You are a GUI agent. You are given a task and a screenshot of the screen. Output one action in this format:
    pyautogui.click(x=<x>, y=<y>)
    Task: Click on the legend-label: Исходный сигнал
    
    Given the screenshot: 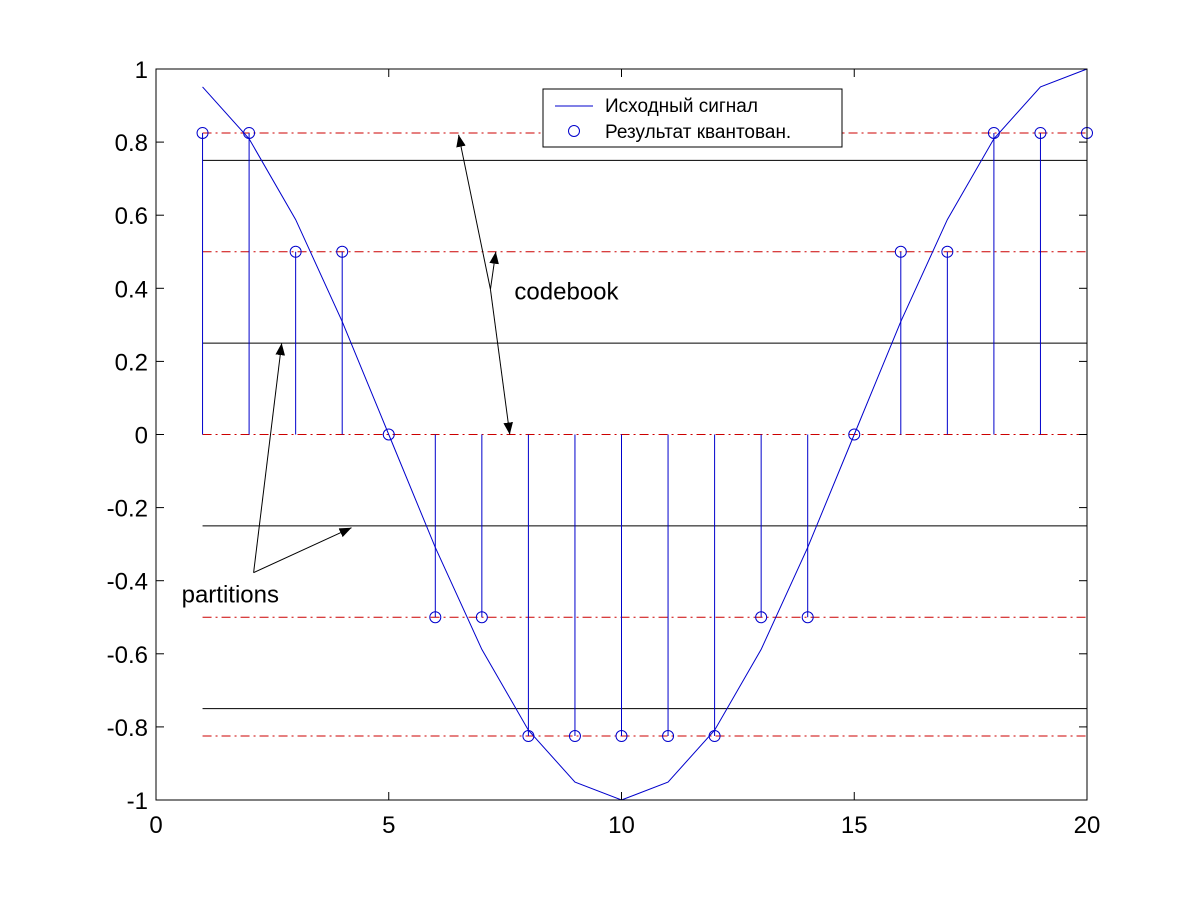 What is the action you would take?
    pyautogui.click(x=681, y=106)
    